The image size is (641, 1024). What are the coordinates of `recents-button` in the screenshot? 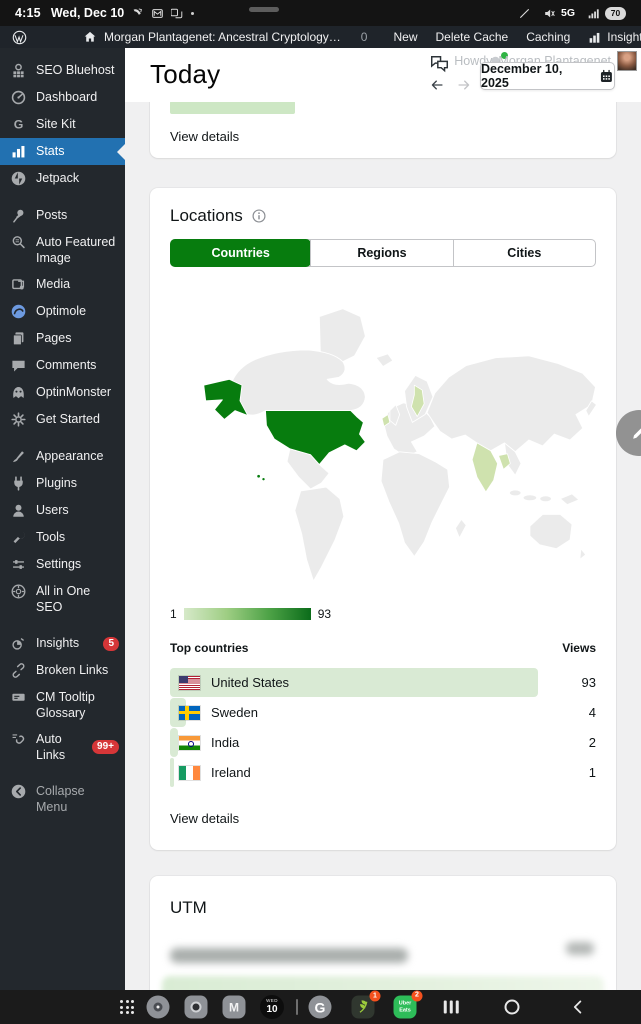 It's located at (451, 1007).